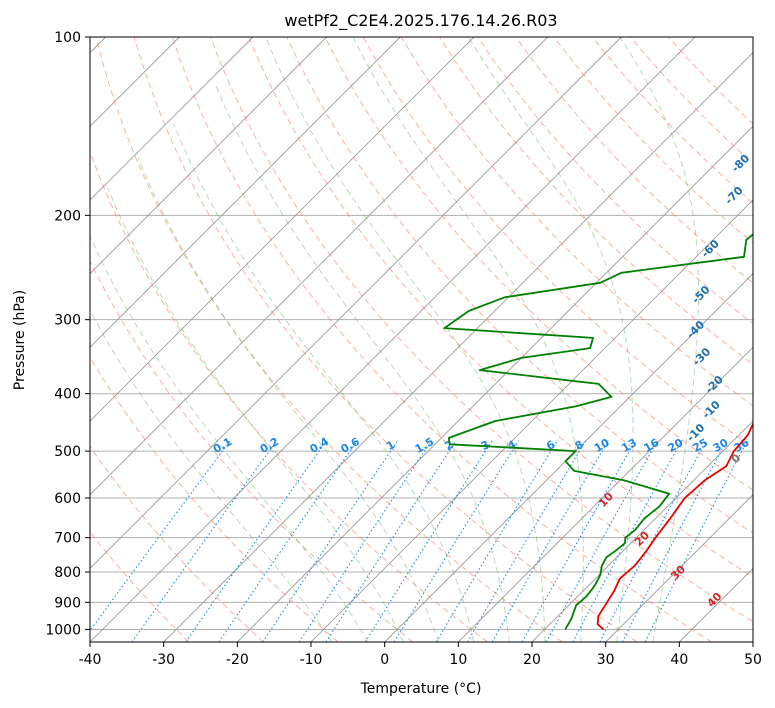 The height and width of the screenshot is (708, 775). What do you see at coordinates (733, 195) in the screenshot?
I see `dry-adiabat-label: -70` at bounding box center [733, 195].